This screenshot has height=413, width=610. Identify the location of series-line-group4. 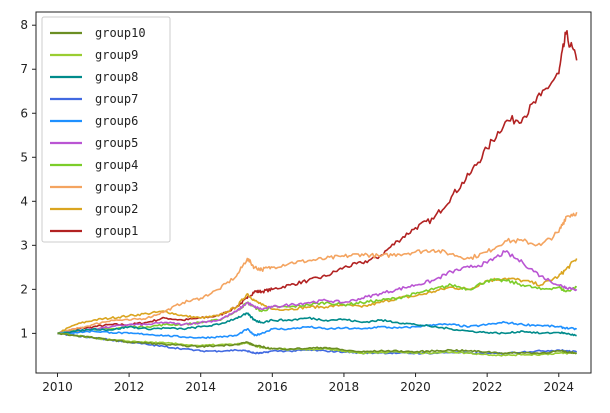
(317, 306).